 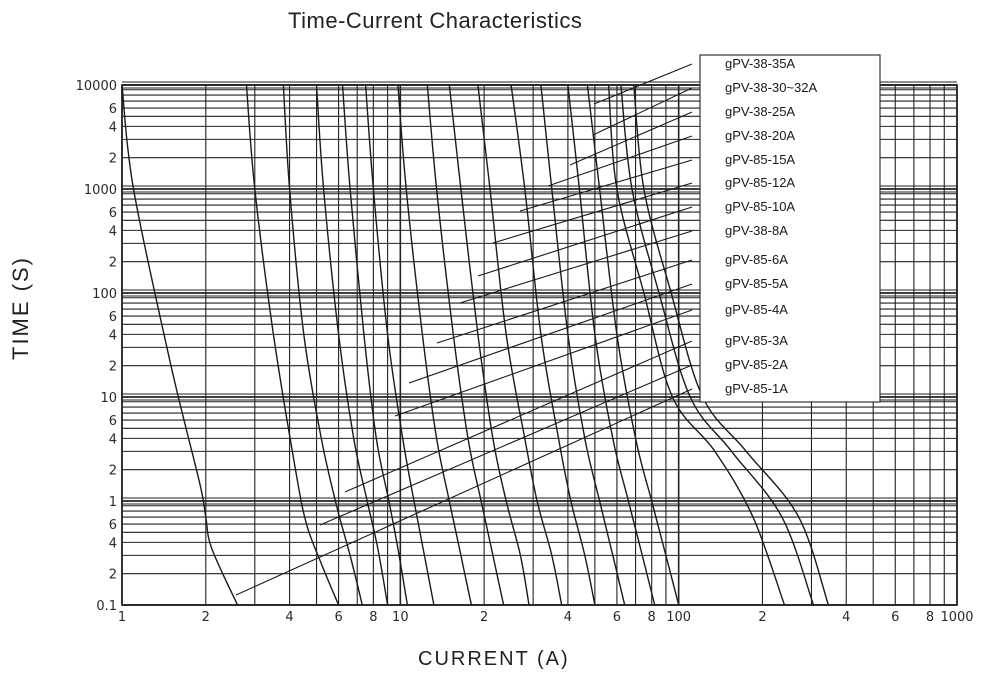 What do you see at coordinates (760, 63) in the screenshot?
I see `legend-entry: gPV-38-35A` at bounding box center [760, 63].